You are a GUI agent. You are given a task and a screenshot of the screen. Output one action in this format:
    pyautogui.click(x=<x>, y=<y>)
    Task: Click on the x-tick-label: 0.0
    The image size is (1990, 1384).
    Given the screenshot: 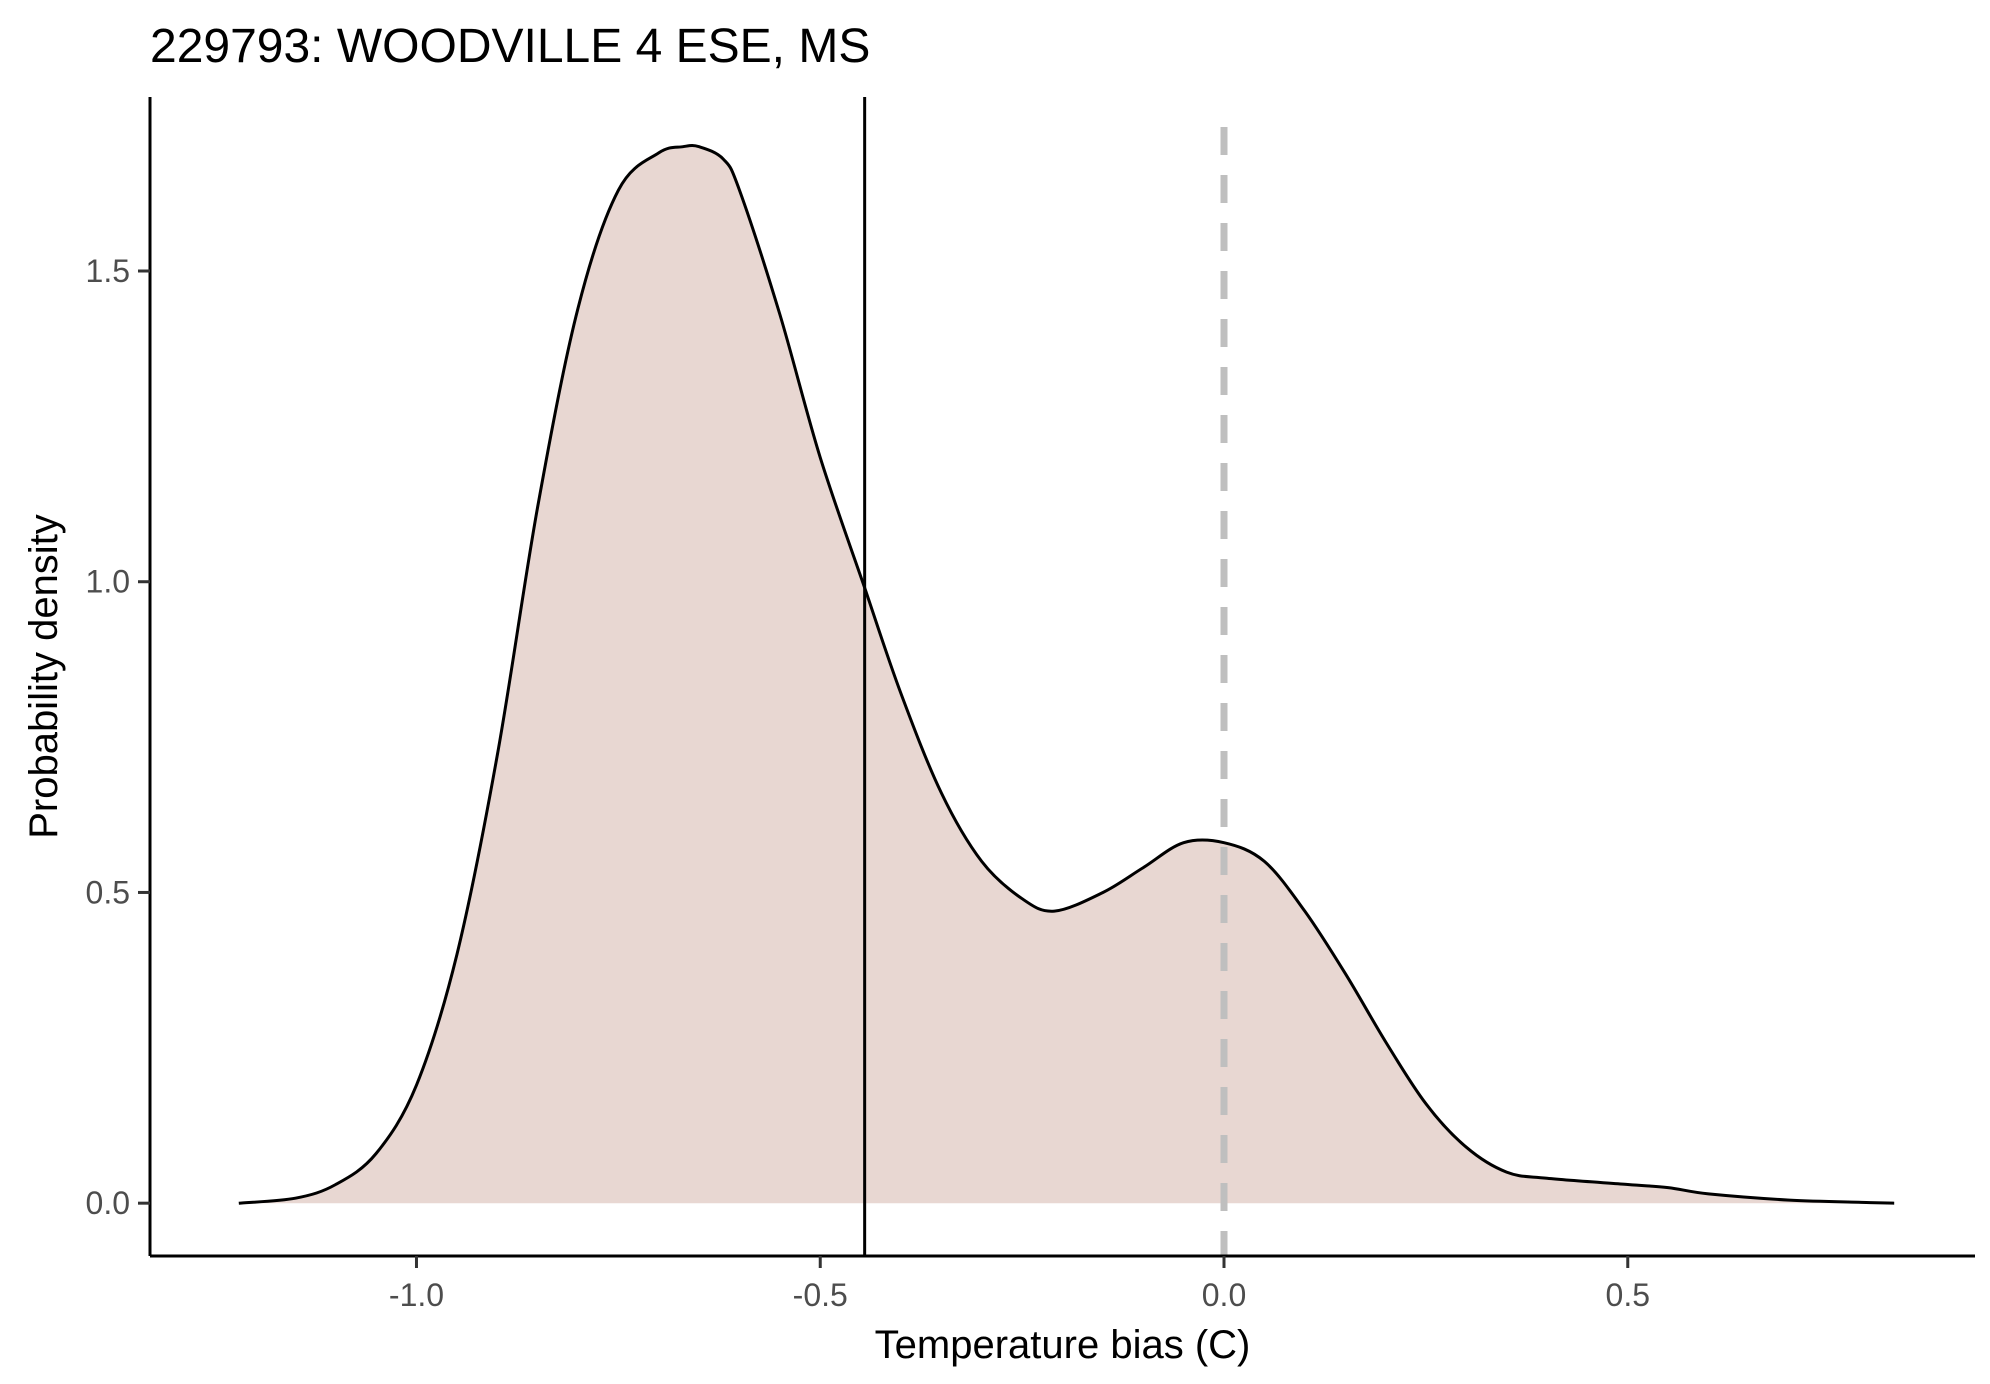 What is the action you would take?
    pyautogui.click(x=1224, y=1295)
    